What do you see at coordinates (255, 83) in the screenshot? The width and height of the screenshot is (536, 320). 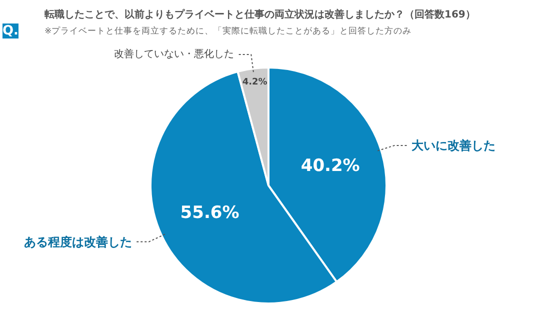 I see `data-label: 4.2%` at bounding box center [255, 83].